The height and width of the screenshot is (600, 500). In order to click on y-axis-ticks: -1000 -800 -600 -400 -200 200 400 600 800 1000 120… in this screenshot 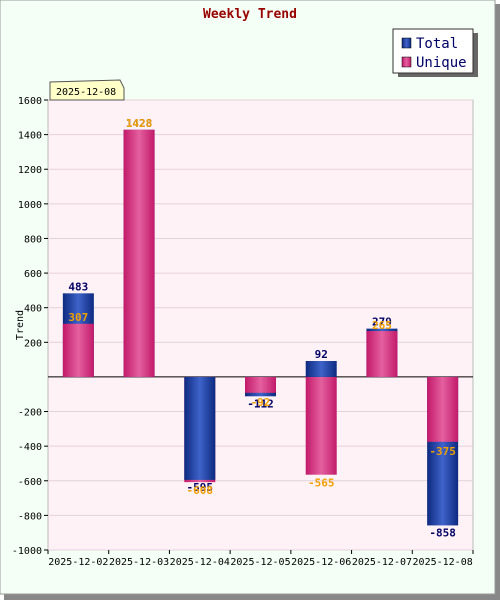, I will do `click(30, 326)`.